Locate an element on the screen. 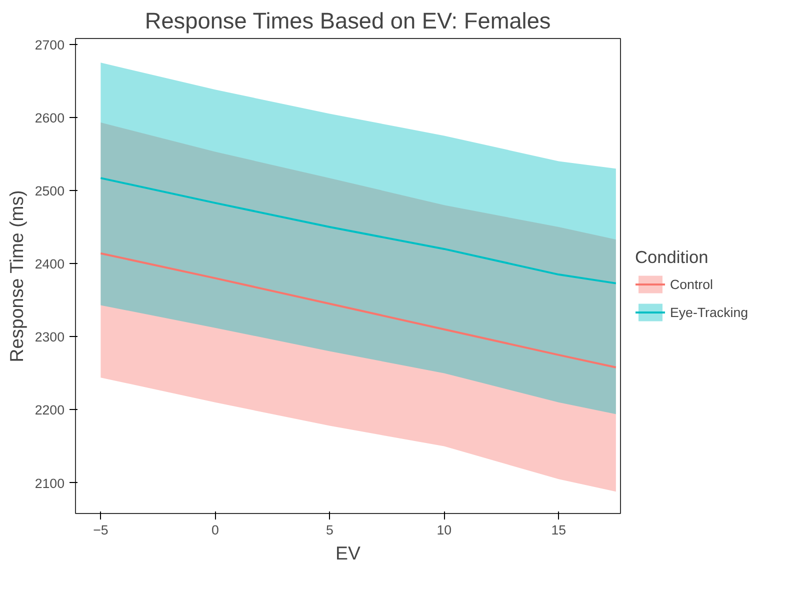 The width and height of the screenshot is (802, 590). x-tick-label: 15 is located at coordinates (558, 530).